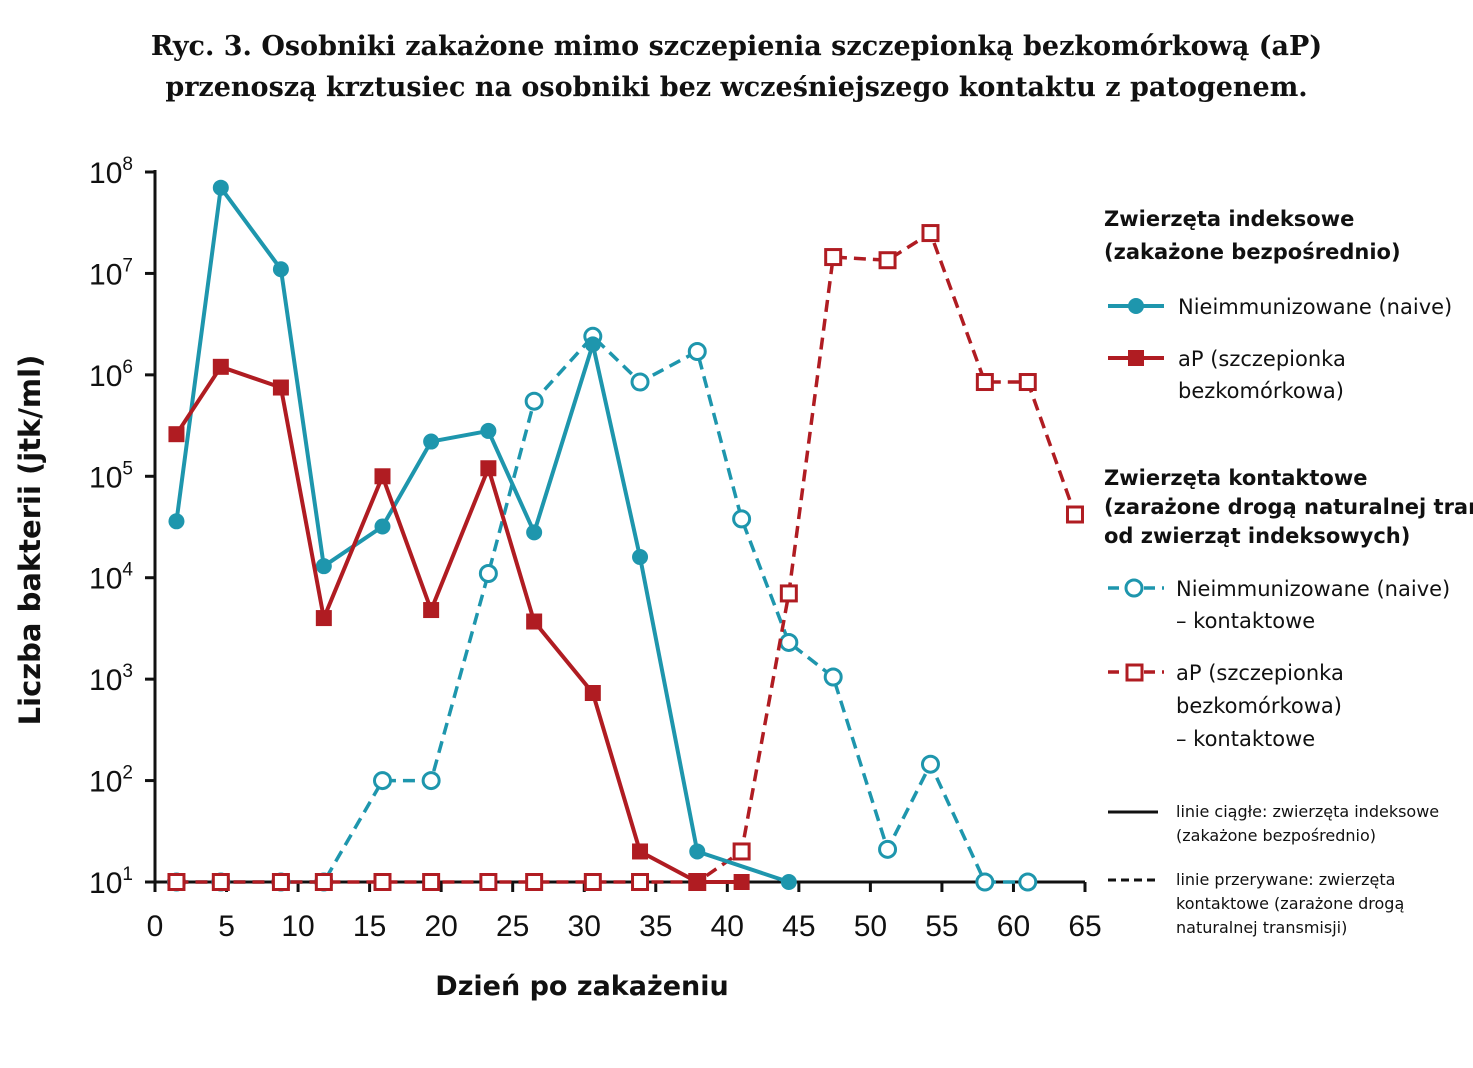  Describe the element at coordinates (111, 172) in the screenshot. I see `y-tick-label: 10⁸` at that location.